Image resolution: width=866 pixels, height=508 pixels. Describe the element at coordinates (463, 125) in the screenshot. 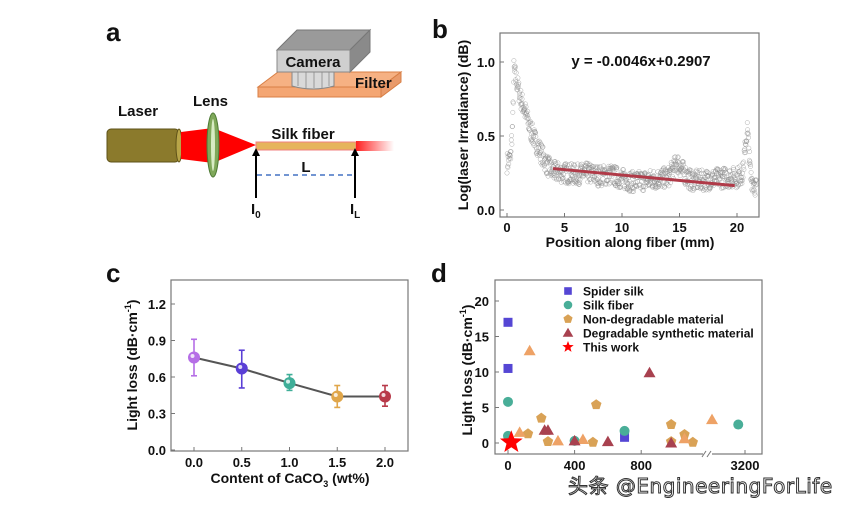

I see `b-y-axis-label: Log(laser Irradiance) (dB)` at that location.